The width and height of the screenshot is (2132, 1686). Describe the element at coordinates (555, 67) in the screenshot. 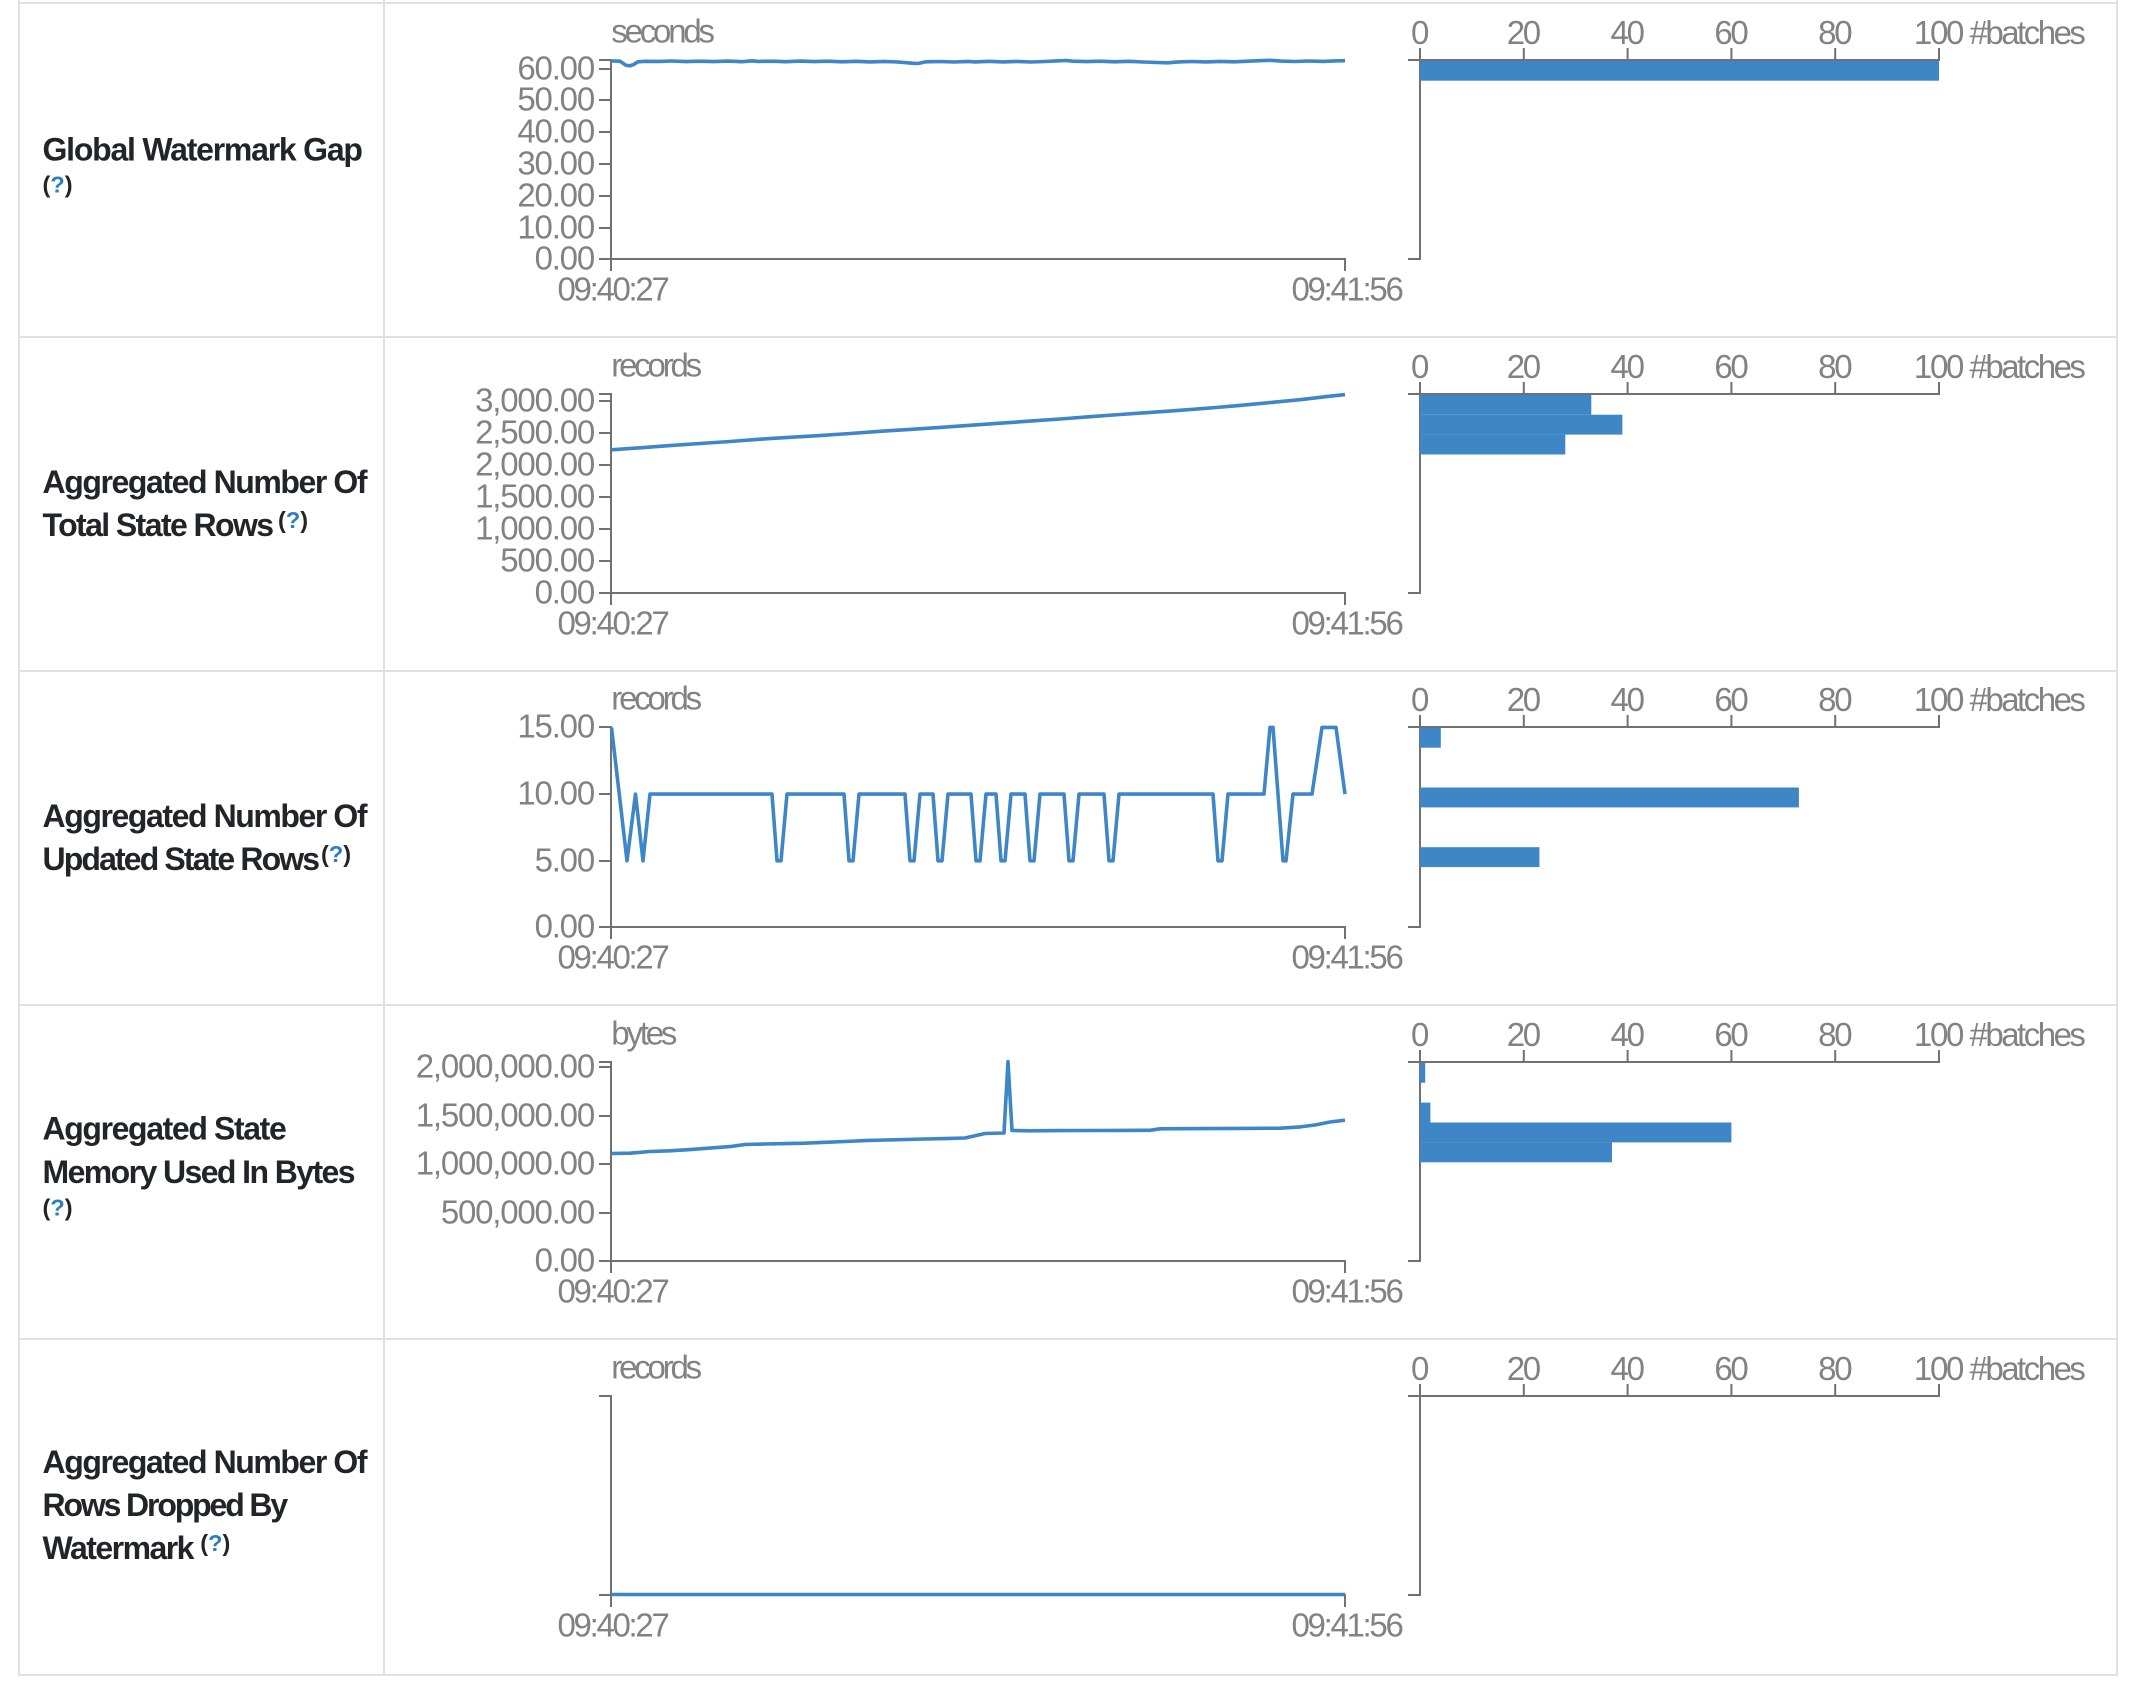

I see `svg-text: 60.00` at that location.